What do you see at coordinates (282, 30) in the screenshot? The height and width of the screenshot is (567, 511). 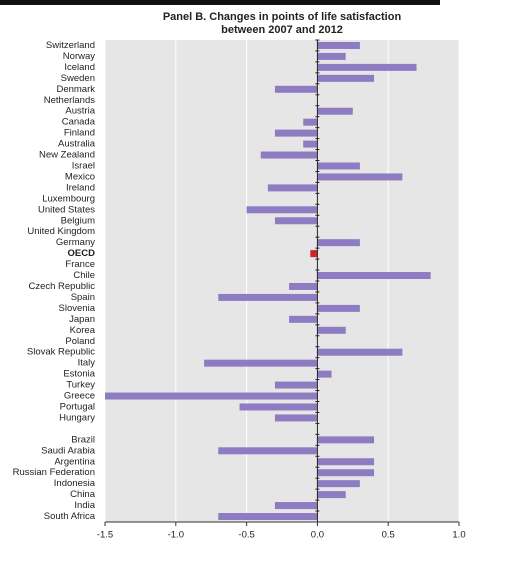 I see `chart-title: between 2007 and 2012` at bounding box center [282, 30].